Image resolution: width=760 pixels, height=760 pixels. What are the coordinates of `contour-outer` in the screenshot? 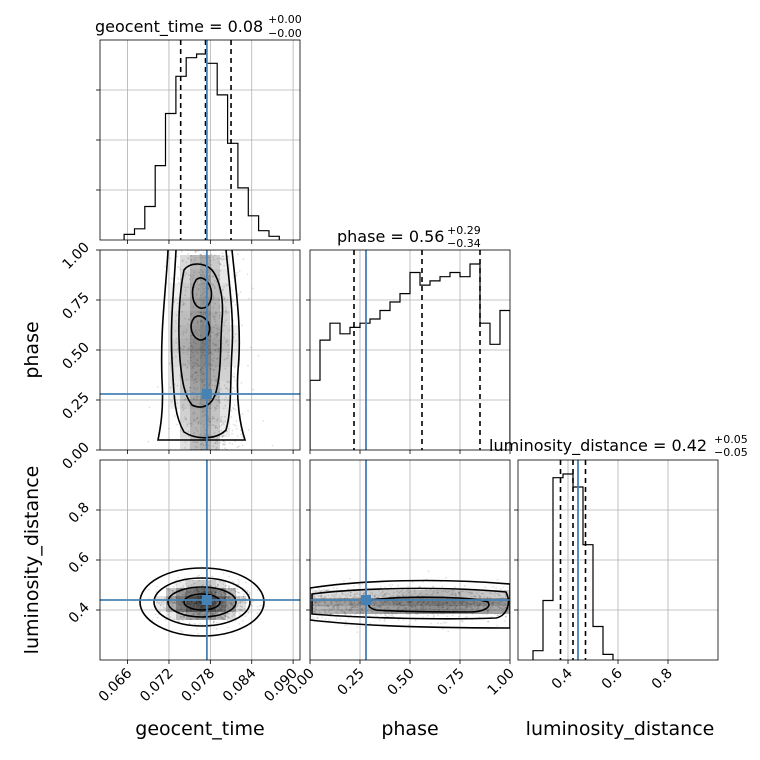 It's located at (410, 604).